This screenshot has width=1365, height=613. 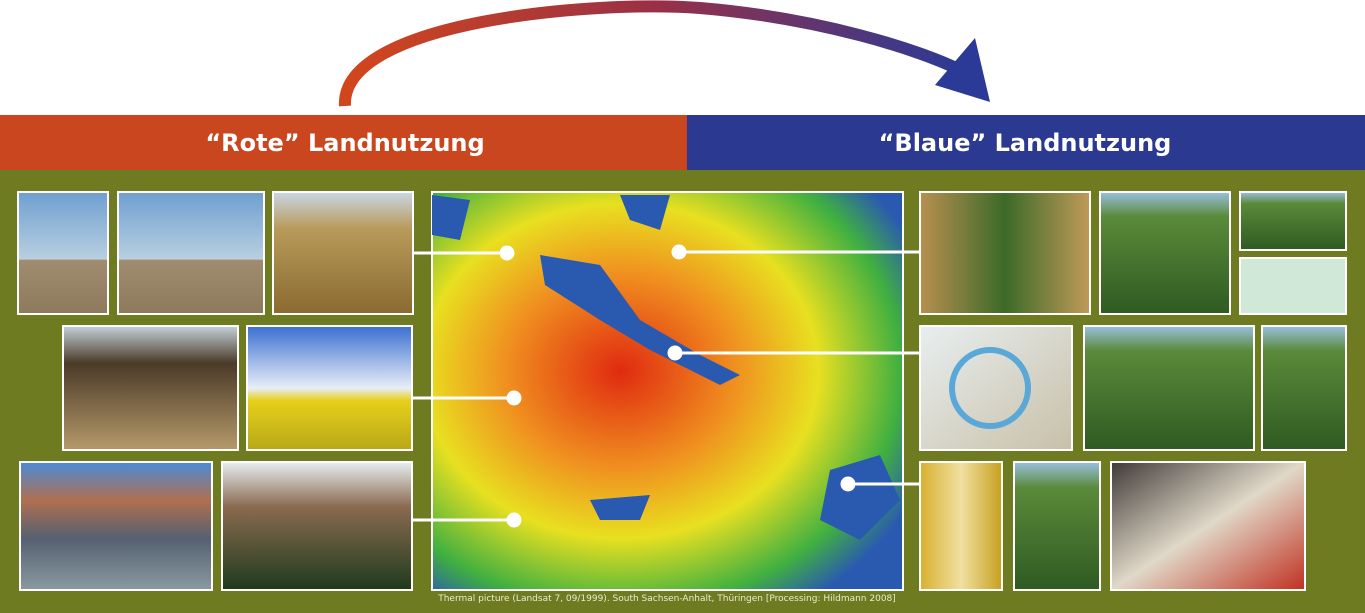 I want to click on cycle-icon, so click(x=990, y=388).